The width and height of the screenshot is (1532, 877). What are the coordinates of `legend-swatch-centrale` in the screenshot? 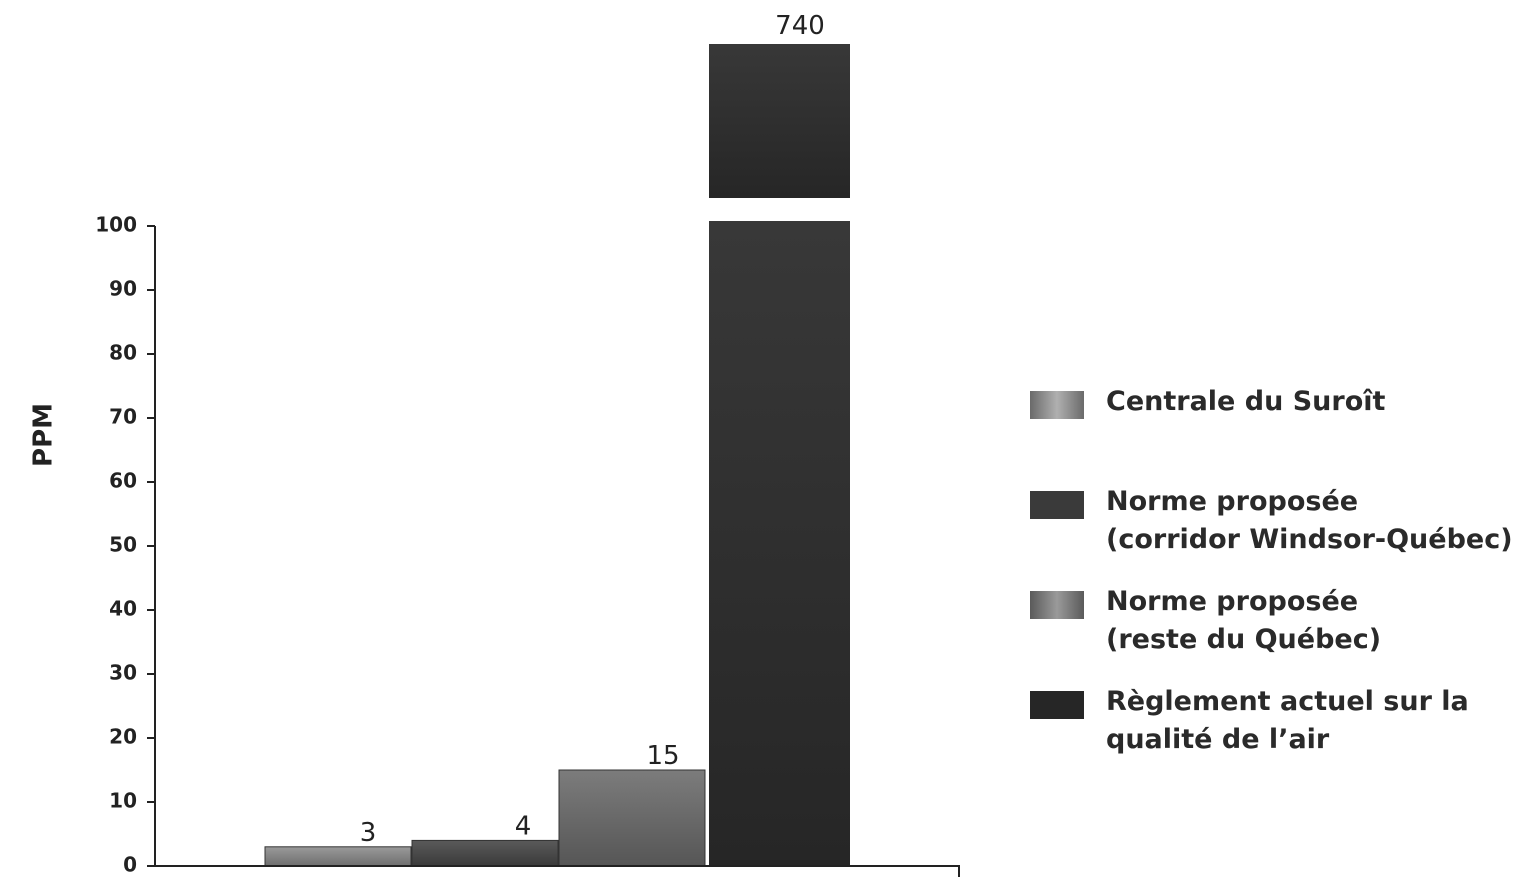 It's located at (1057, 405).